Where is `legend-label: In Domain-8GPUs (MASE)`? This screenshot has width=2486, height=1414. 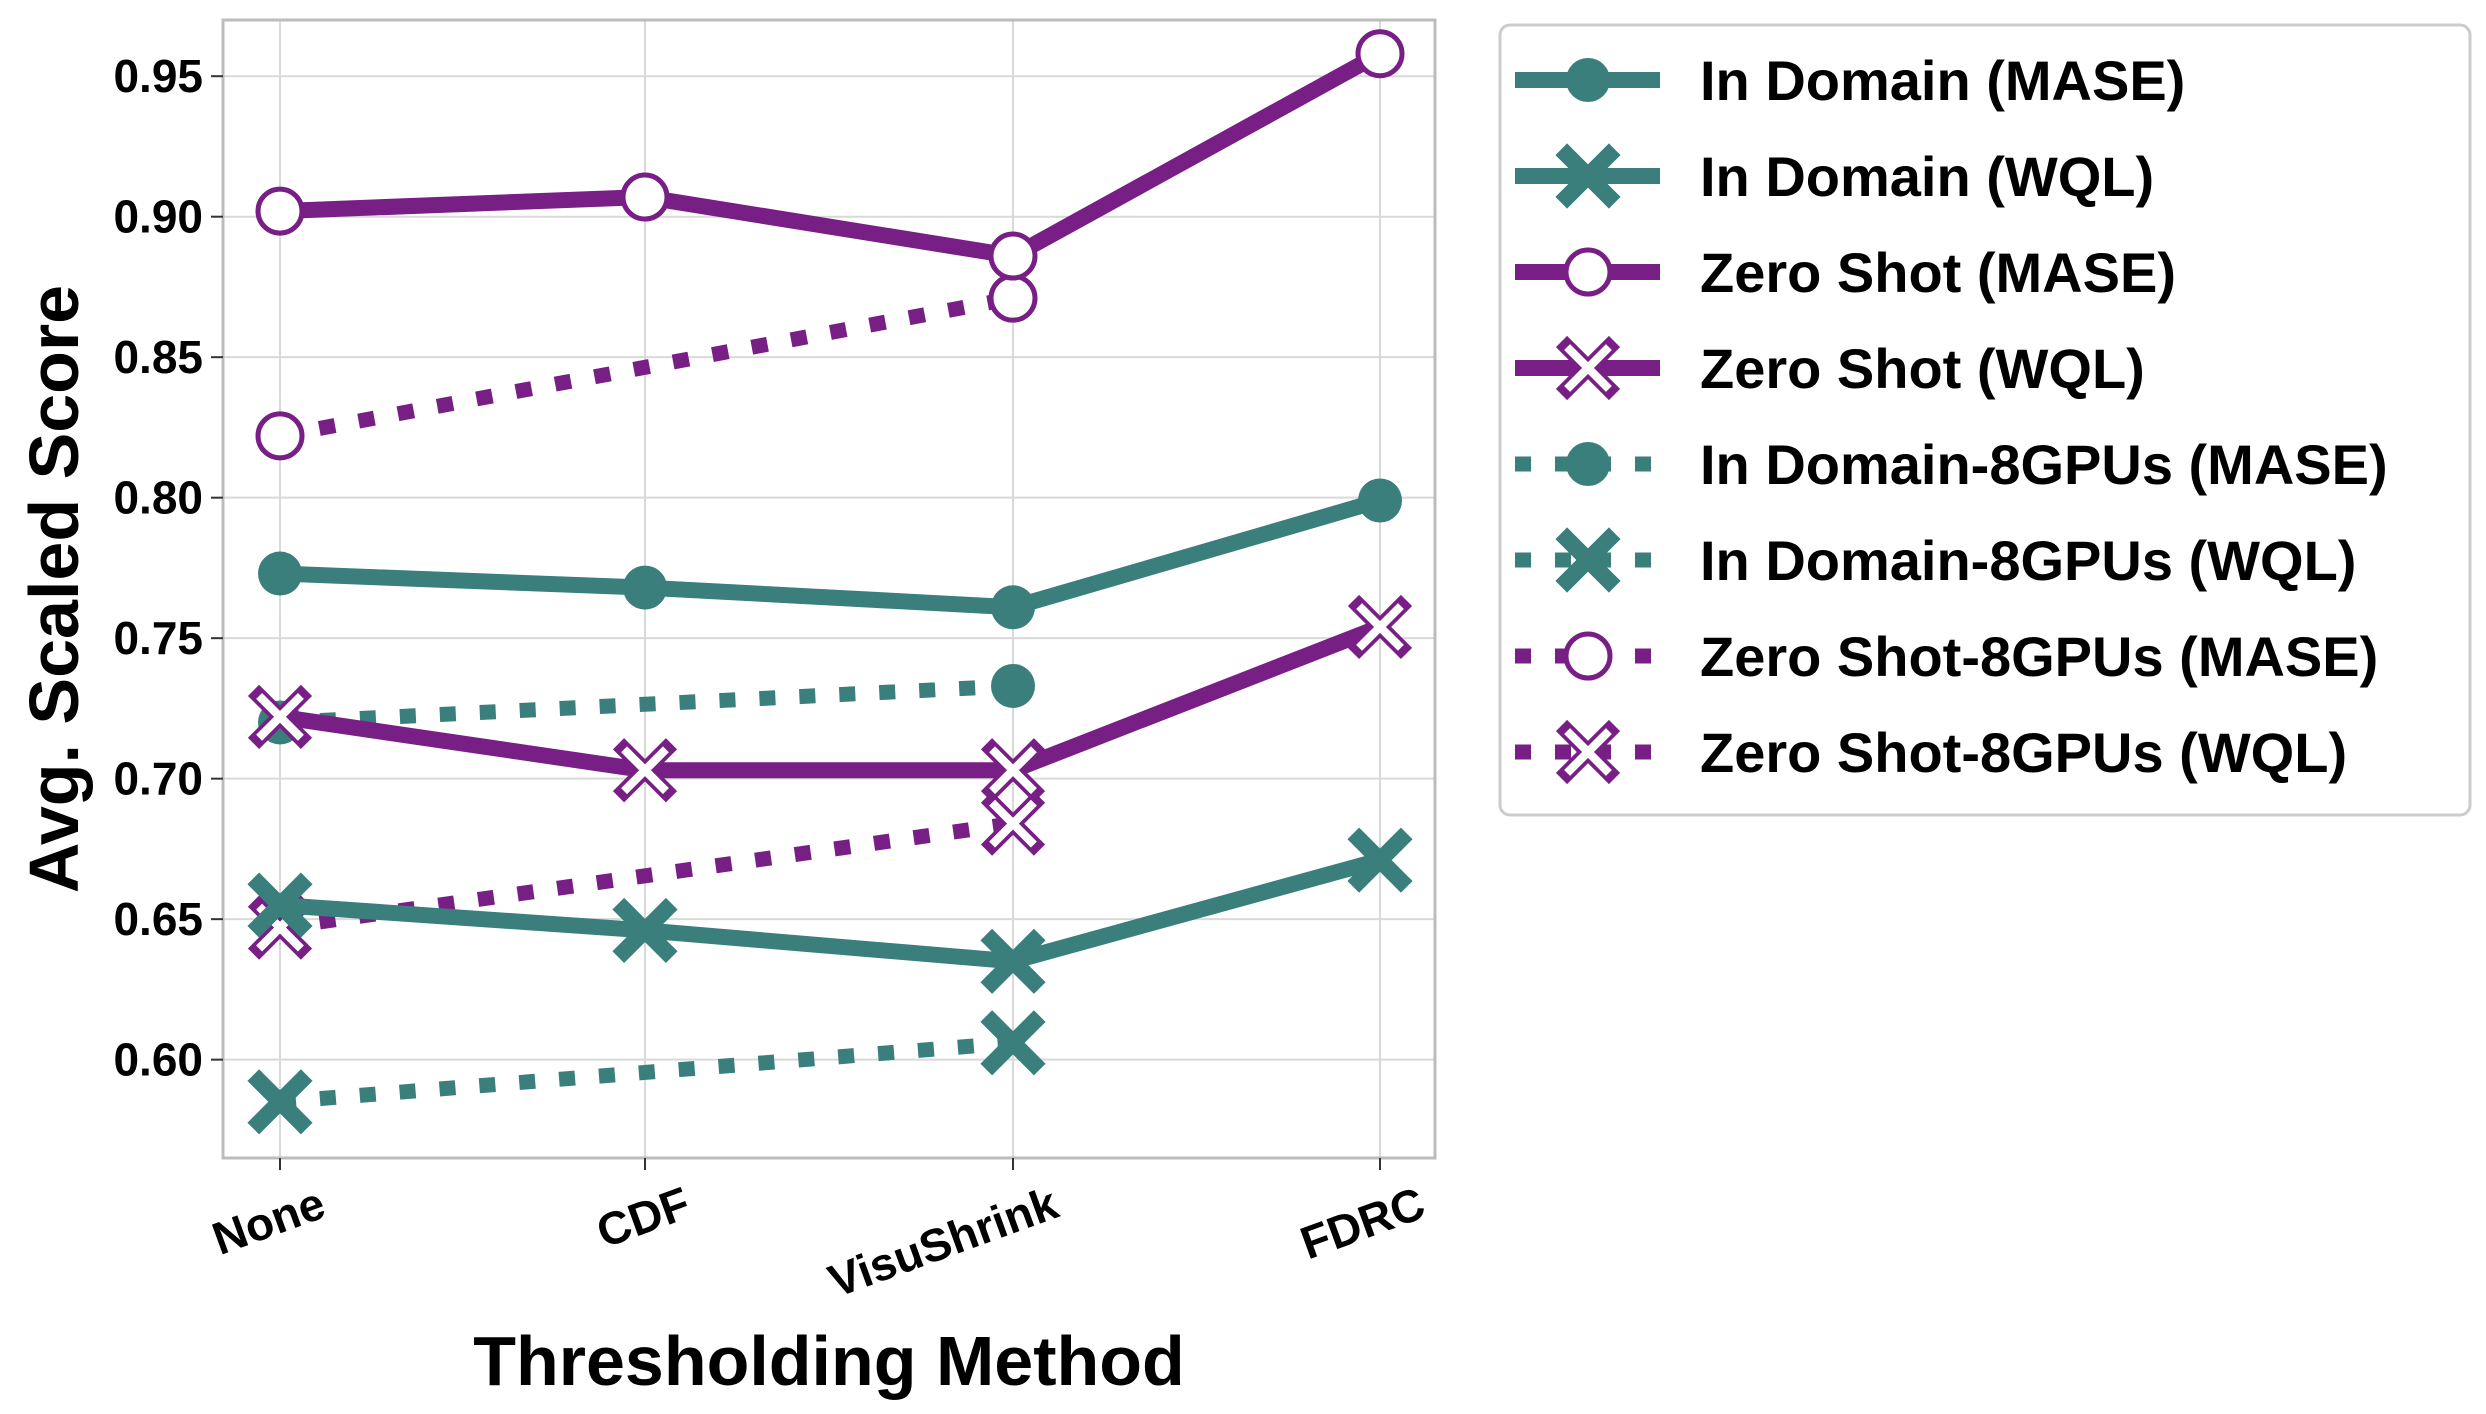 legend-label: In Domain-8GPUs (MASE) is located at coordinates (2044, 464).